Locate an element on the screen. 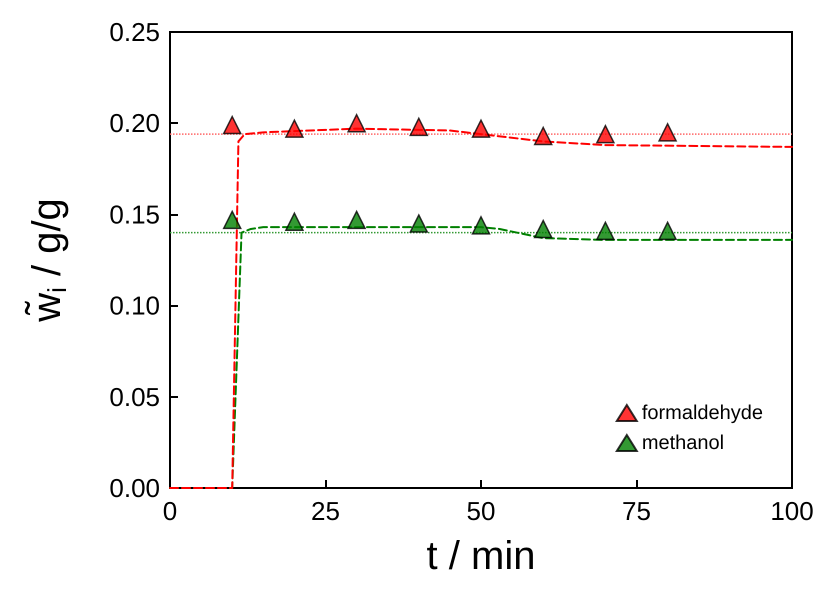 The image size is (836, 616). legend-label: formaldehyde is located at coordinates (703, 413).